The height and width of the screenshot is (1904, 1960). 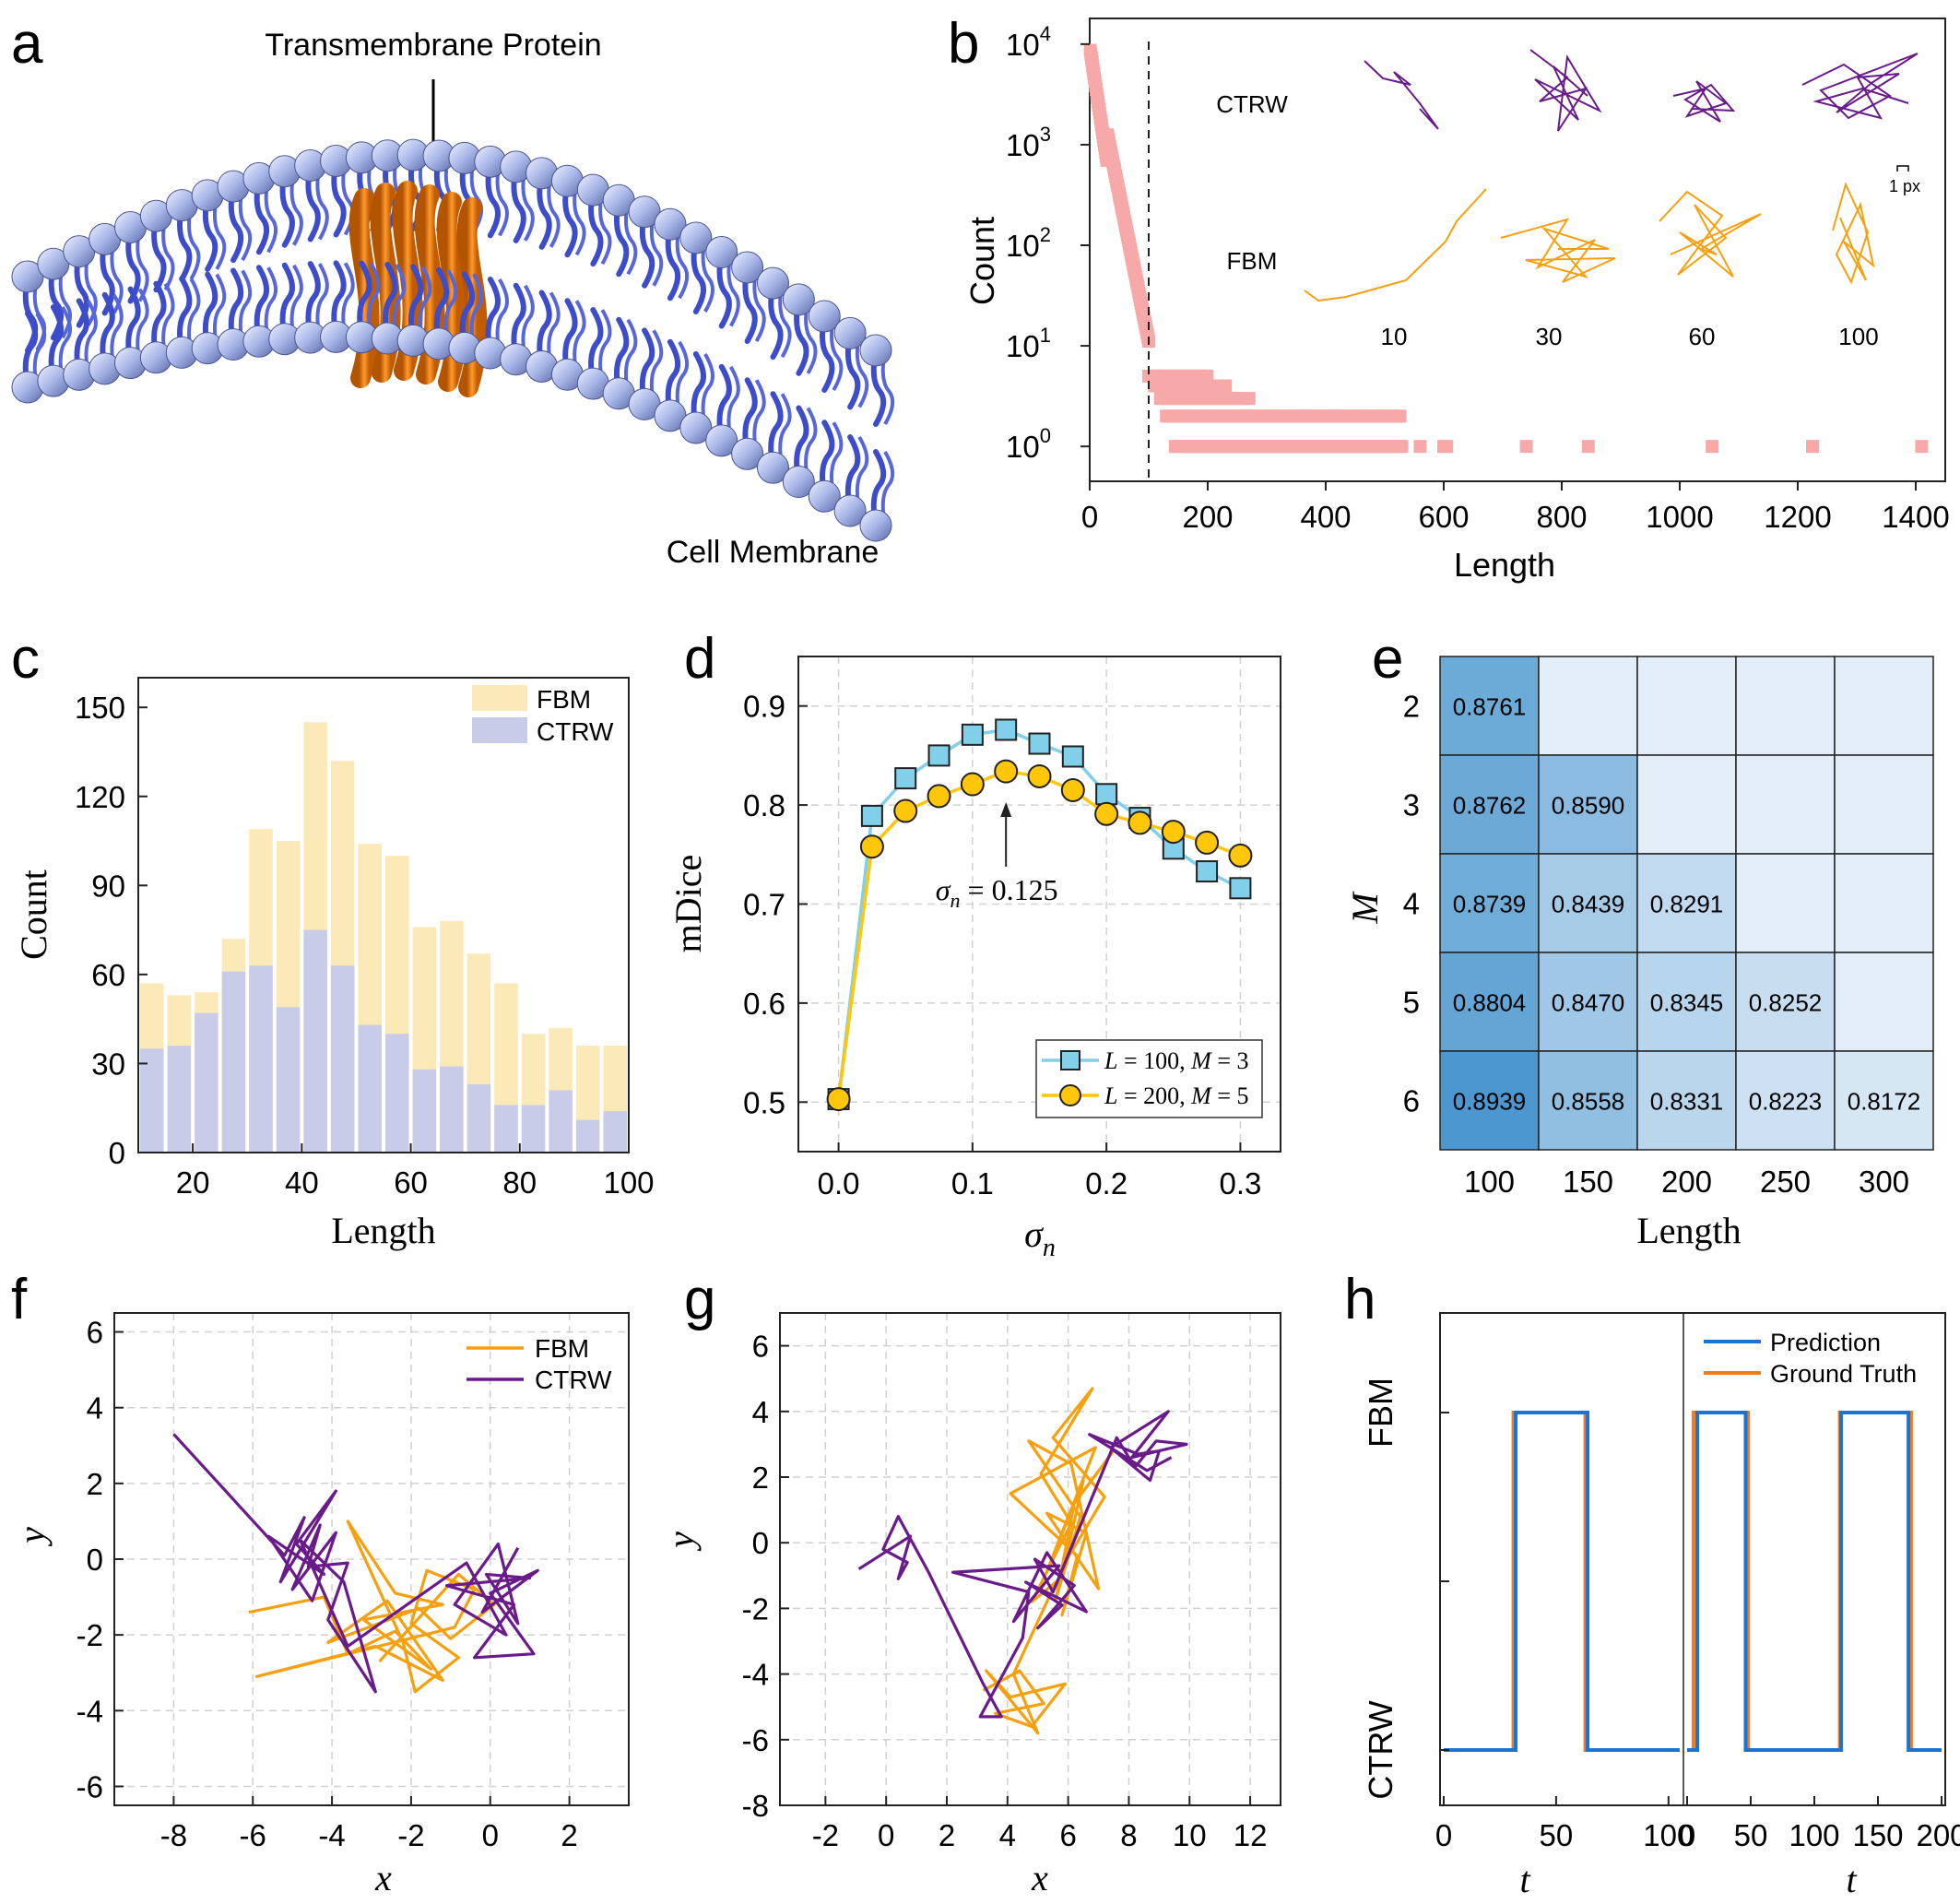 I want to click on x-tick-label: -6, so click(x=253, y=1835).